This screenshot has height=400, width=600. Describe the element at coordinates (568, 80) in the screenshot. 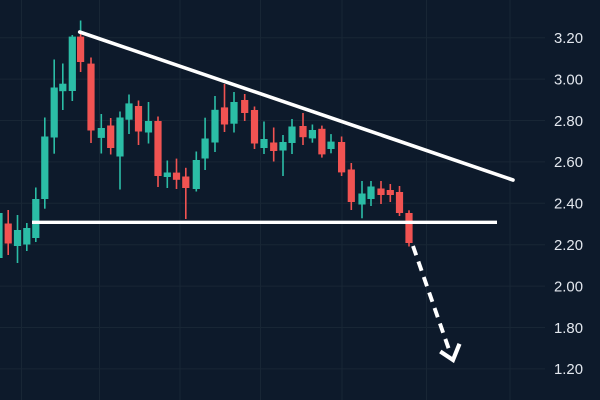

I see `svg-text: 3.00` at that location.